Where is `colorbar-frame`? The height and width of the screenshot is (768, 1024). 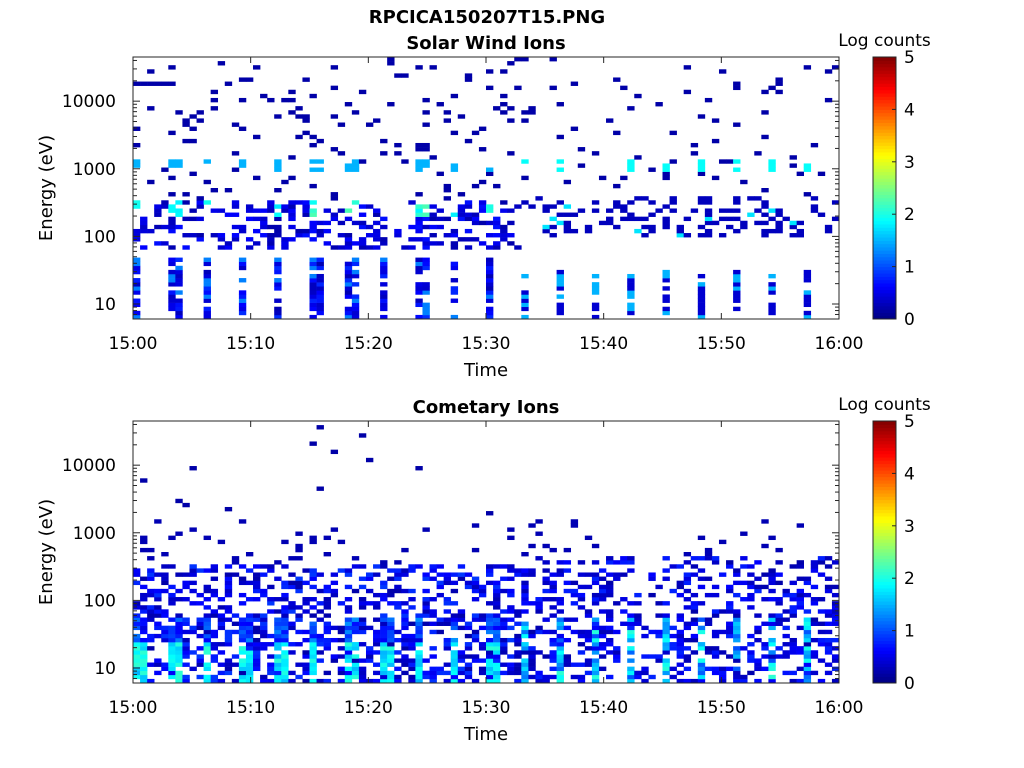
colorbar-frame is located at coordinates (884, 188).